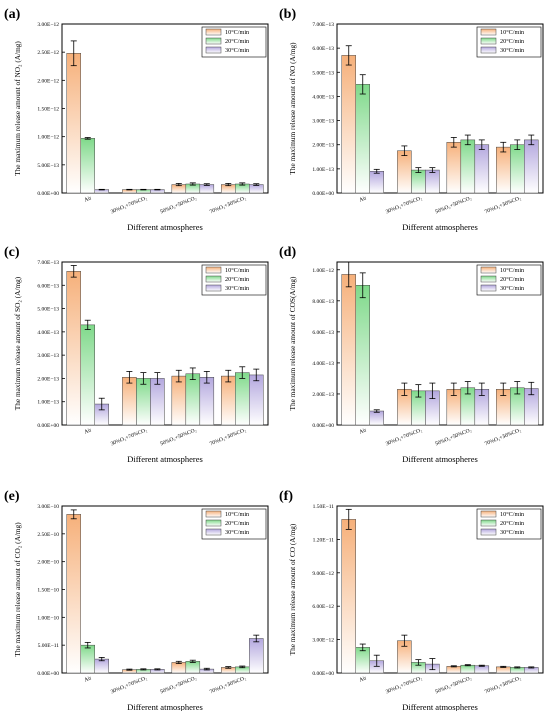 The width and height of the screenshot is (550, 711). What do you see at coordinates (323, 574) in the screenshot?
I see `y-tick-label: 9.00E−12` at bounding box center [323, 574].